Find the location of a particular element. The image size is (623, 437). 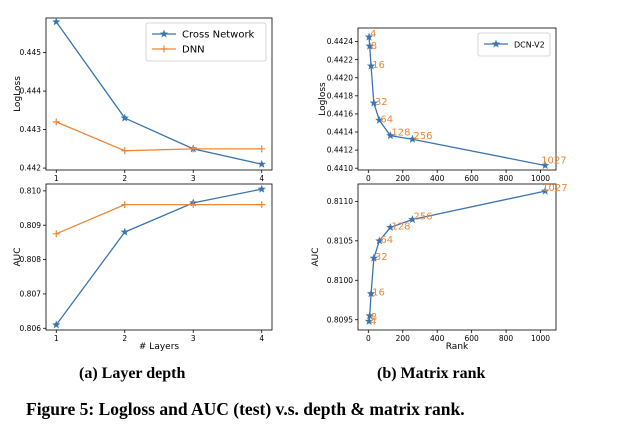

a-logloss-ytick-label: 0.445 is located at coordinates (31, 52).